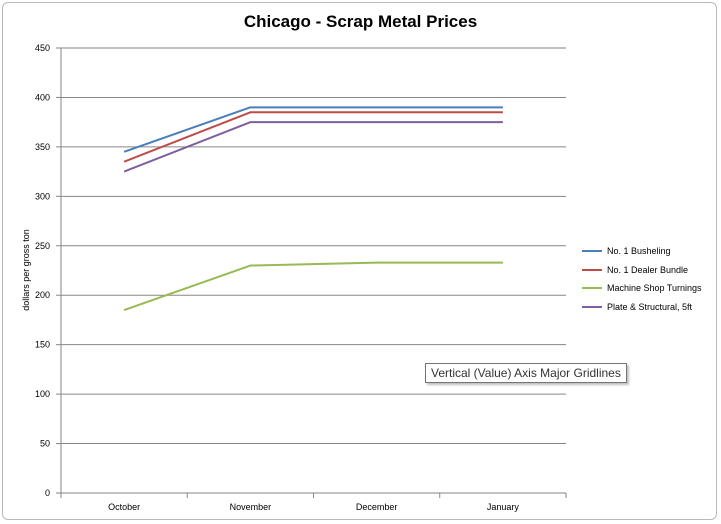  Describe the element at coordinates (42, 97) in the screenshot. I see `y-tick-label: 400` at that location.